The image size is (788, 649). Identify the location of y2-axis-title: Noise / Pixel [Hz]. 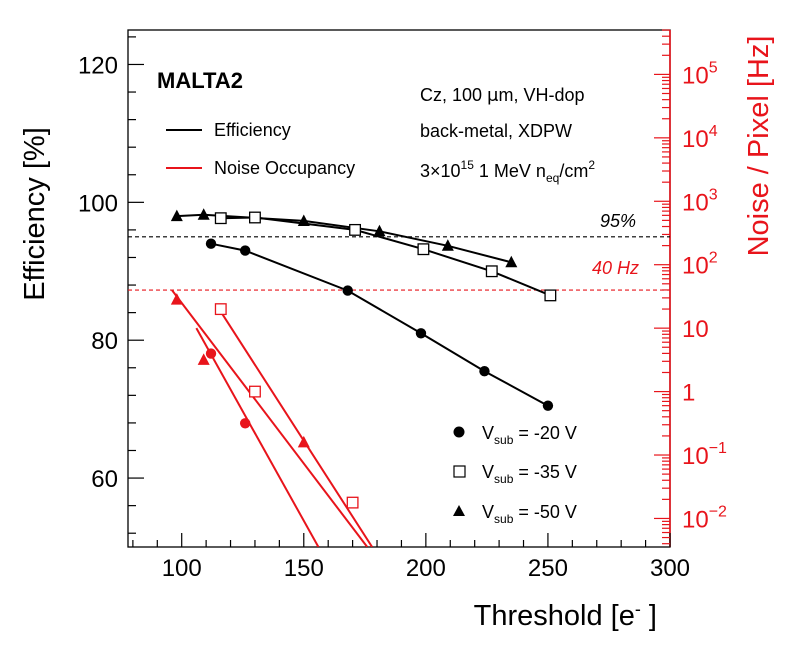
(759, 146).